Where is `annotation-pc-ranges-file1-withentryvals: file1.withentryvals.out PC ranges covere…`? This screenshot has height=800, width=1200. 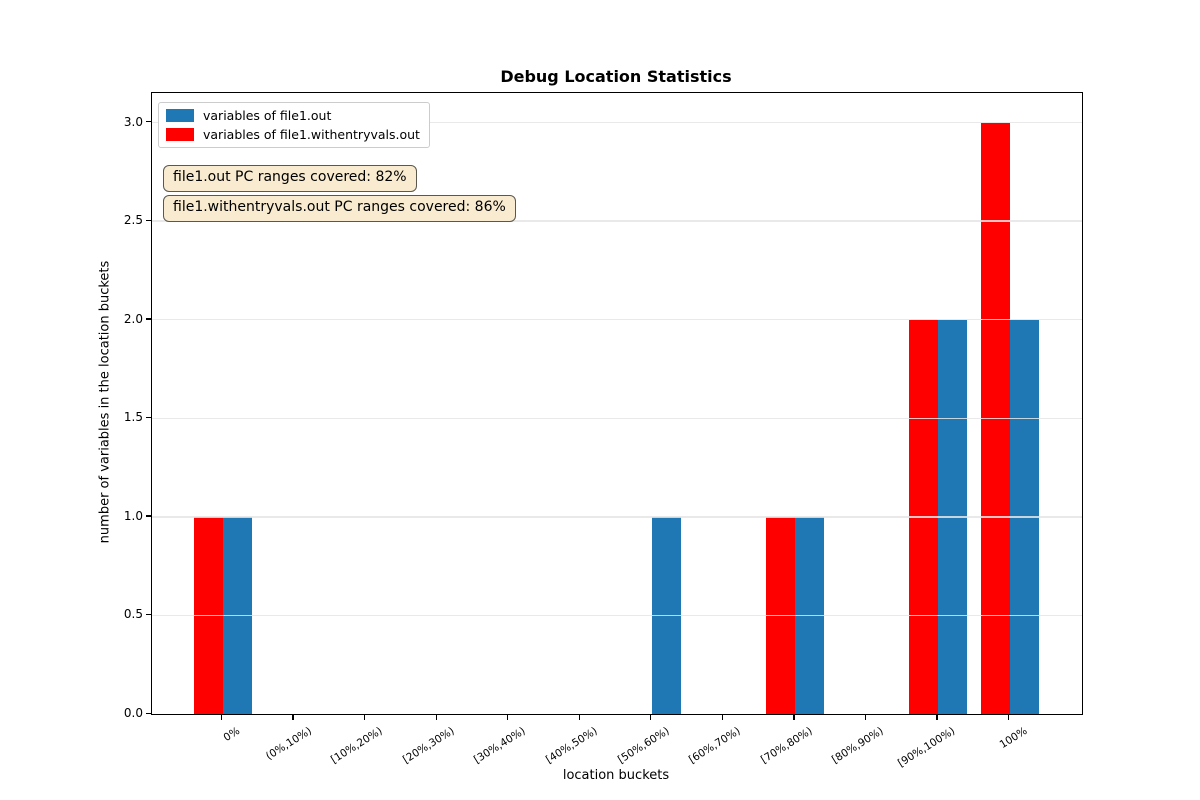
annotation-pc-ranges-file1-withentryvals: file1.withentryvals.out PC ranges covere… is located at coordinates (339, 208).